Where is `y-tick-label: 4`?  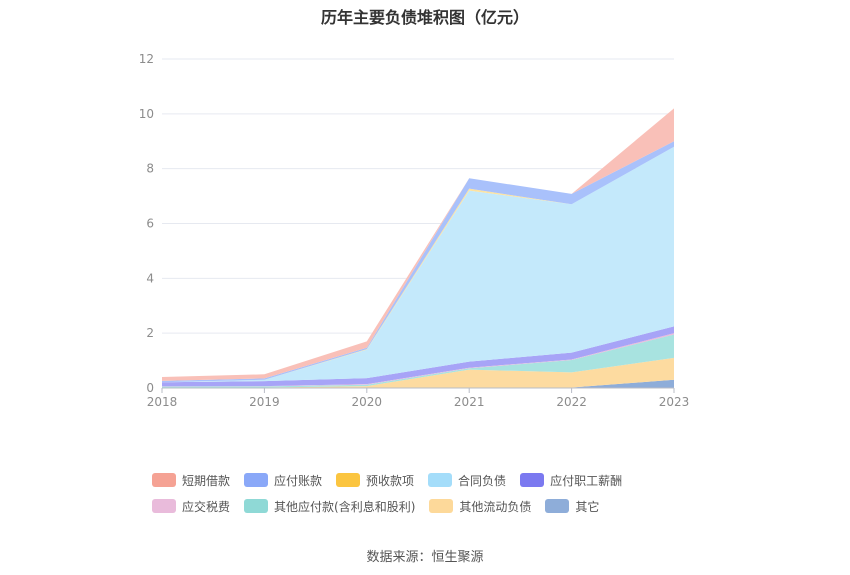
y-tick-label: 4 is located at coordinates (150, 278).